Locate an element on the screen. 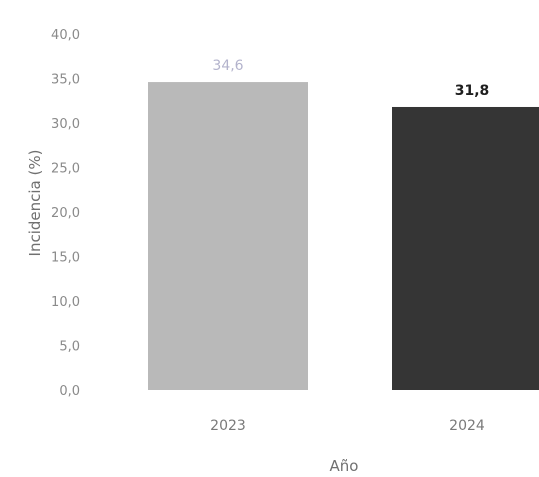  y-tick-label: 40,0 is located at coordinates (65, 35).